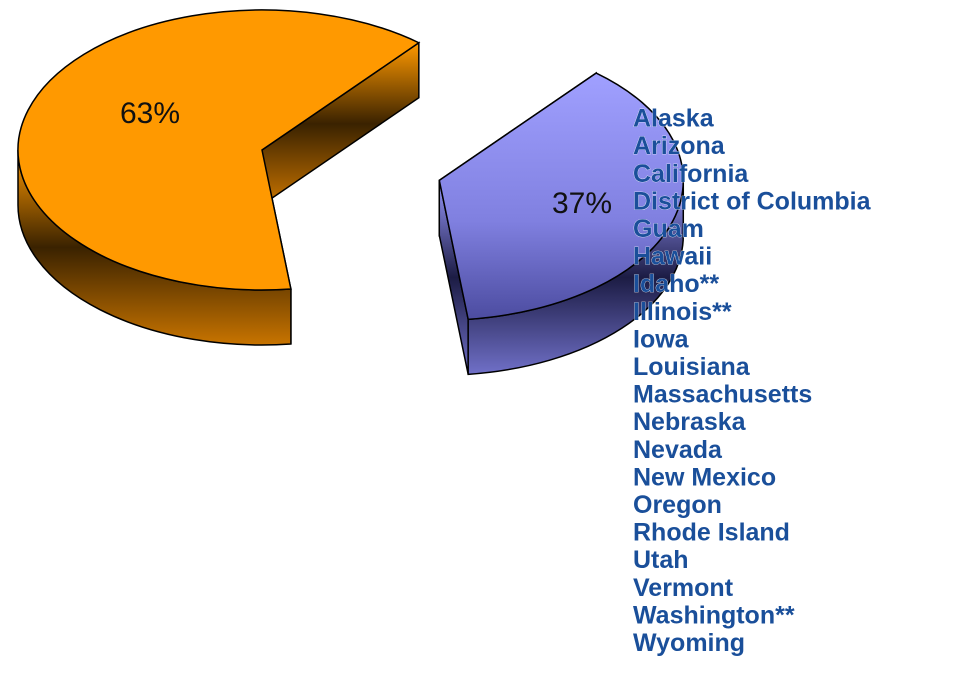 The height and width of the screenshot is (687, 974). Describe the element at coordinates (661, 339) in the screenshot. I see `state-name: Iowa` at that location.